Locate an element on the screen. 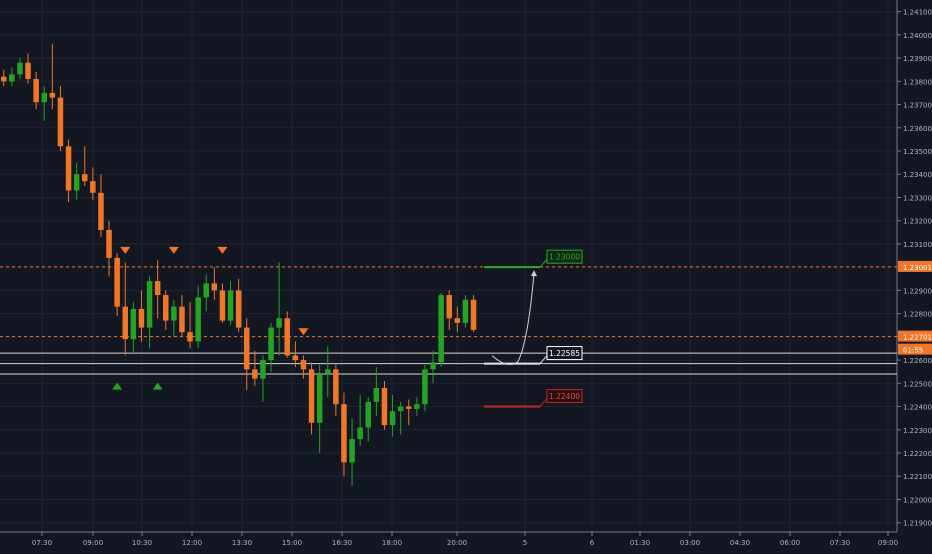  x-tick-label: 13:30 is located at coordinates (242, 543).